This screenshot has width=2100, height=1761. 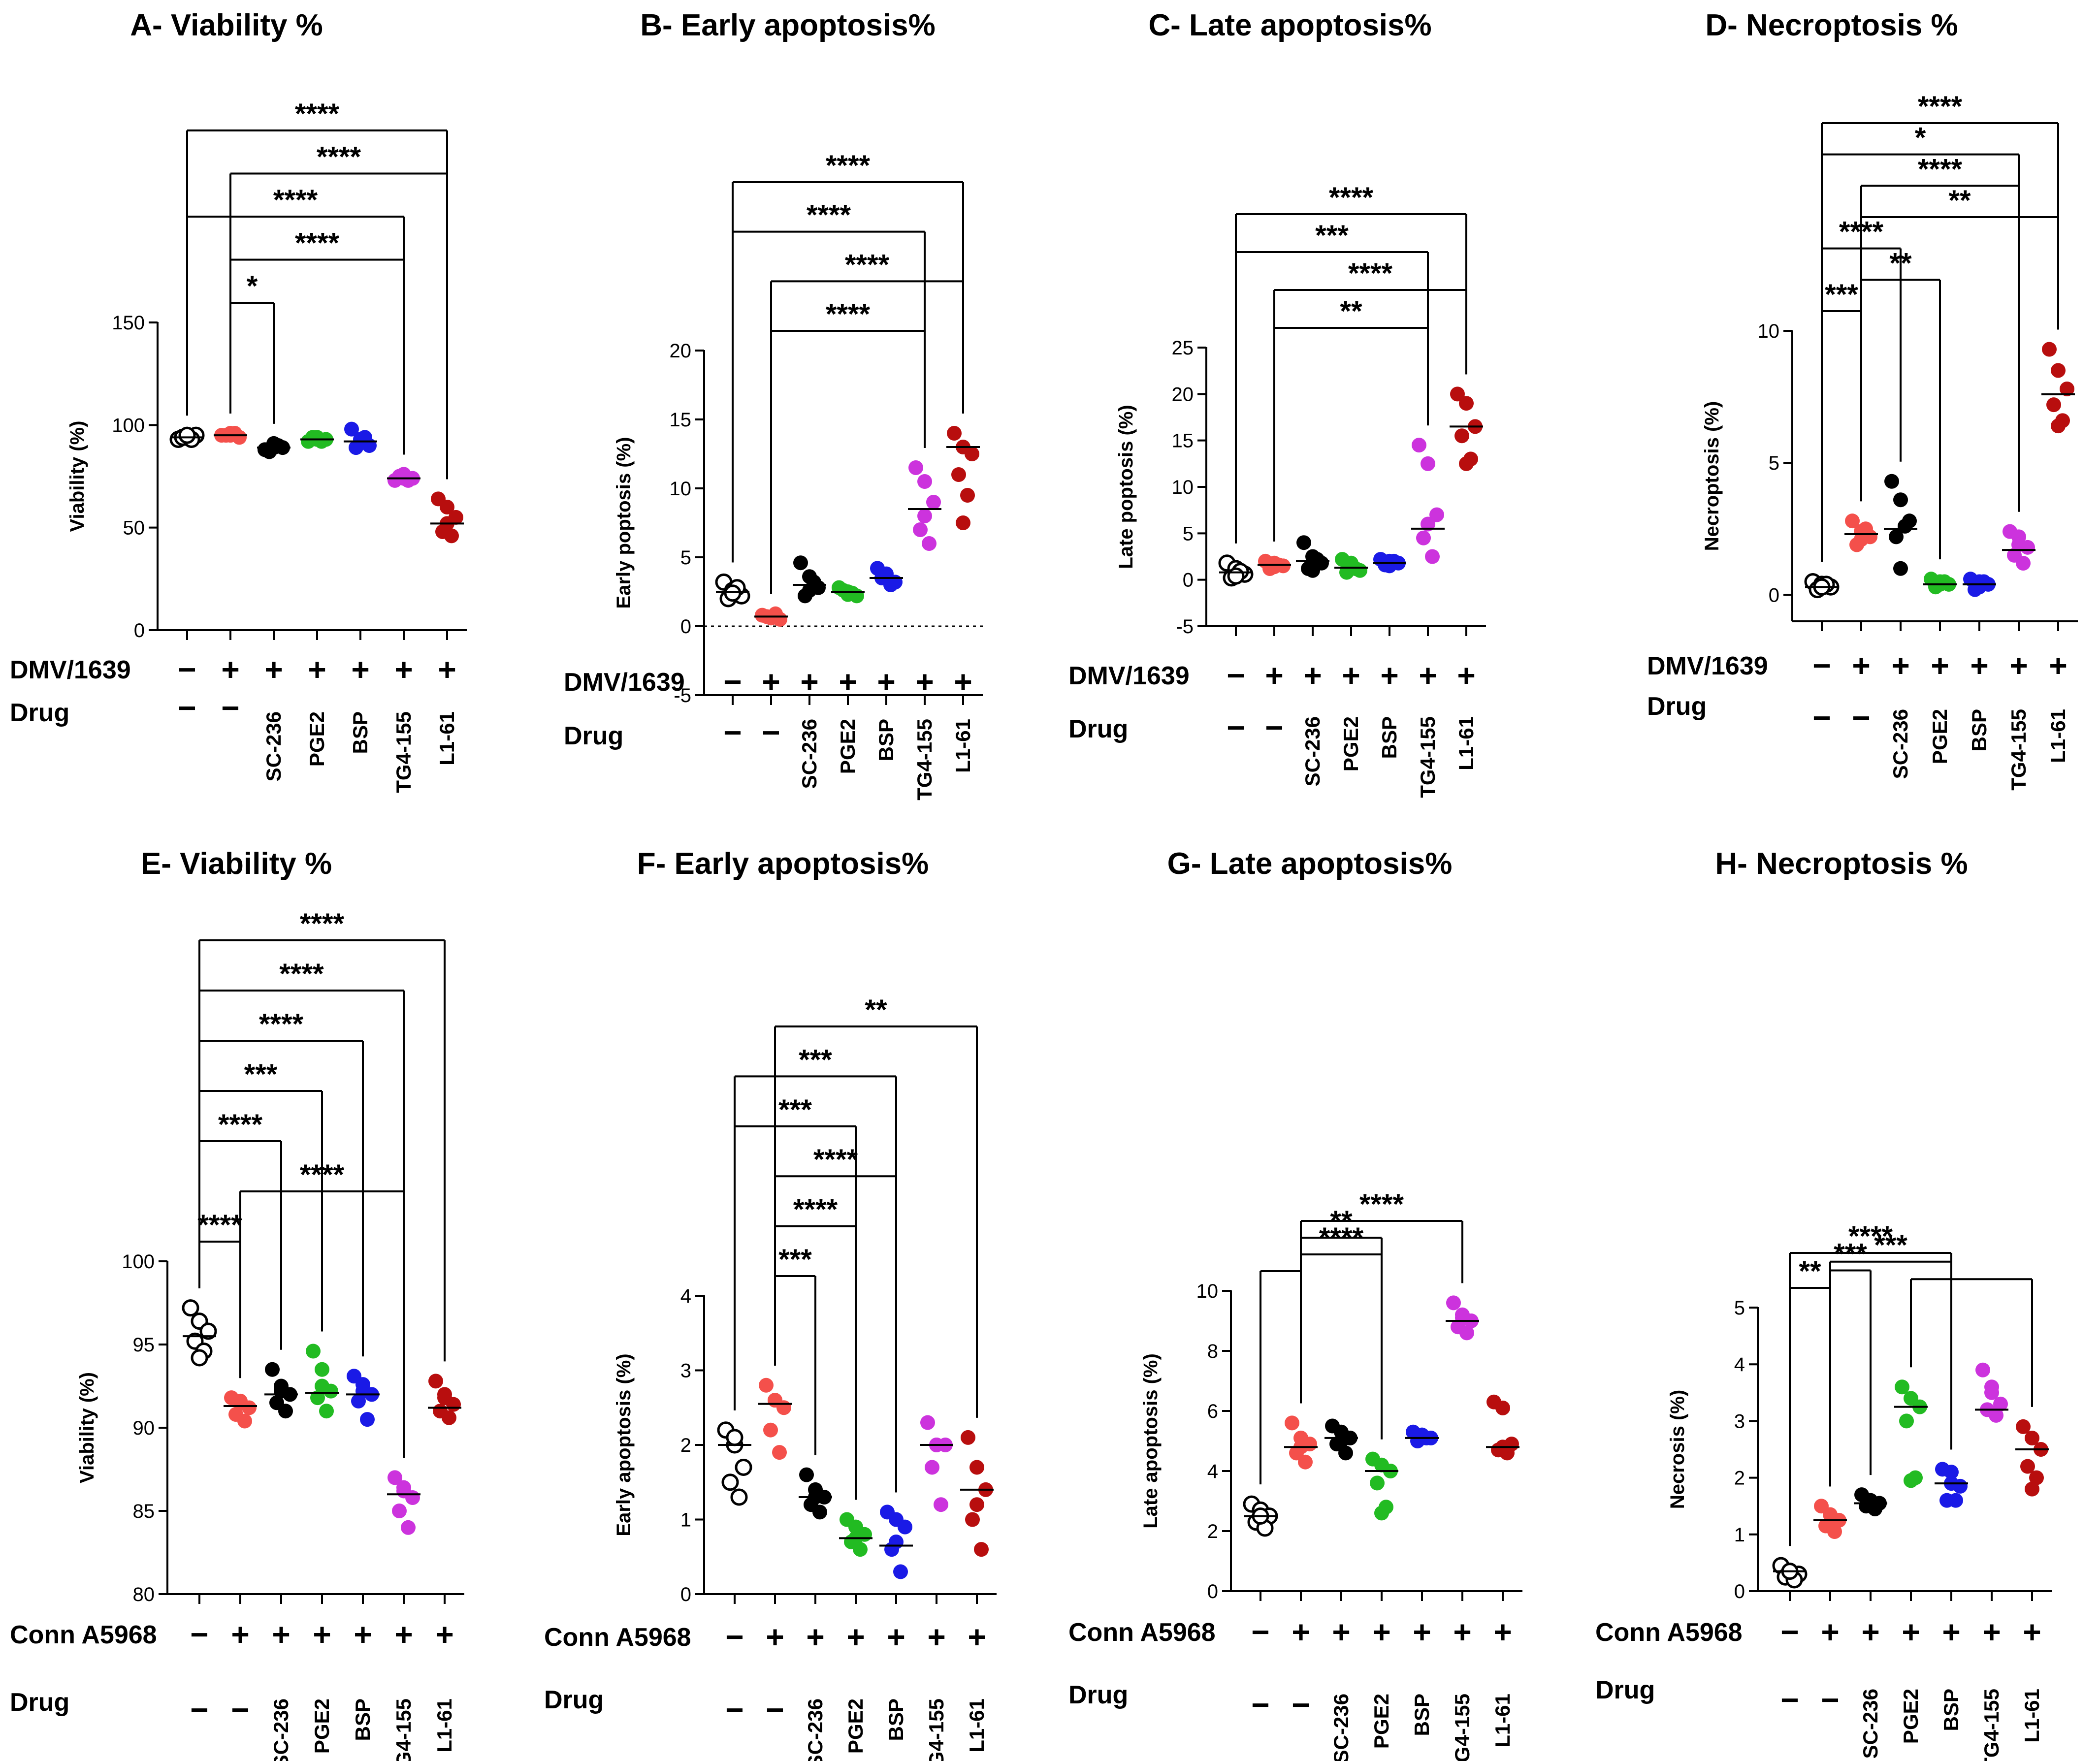 What do you see at coordinates (1185, 627) in the screenshot?
I see `y-tick-label: -5` at bounding box center [1185, 627].